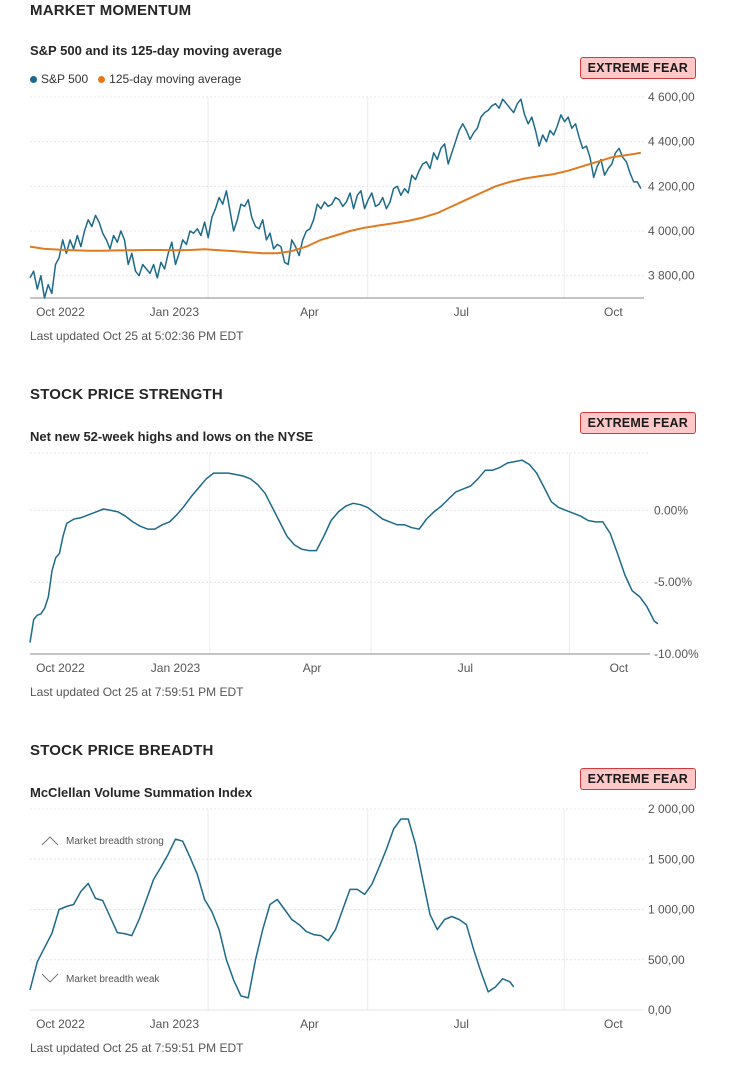 This screenshot has width=744, height=1066. What do you see at coordinates (671, 910) in the screenshot?
I see `y-tick-label: 1 000,00` at bounding box center [671, 910].